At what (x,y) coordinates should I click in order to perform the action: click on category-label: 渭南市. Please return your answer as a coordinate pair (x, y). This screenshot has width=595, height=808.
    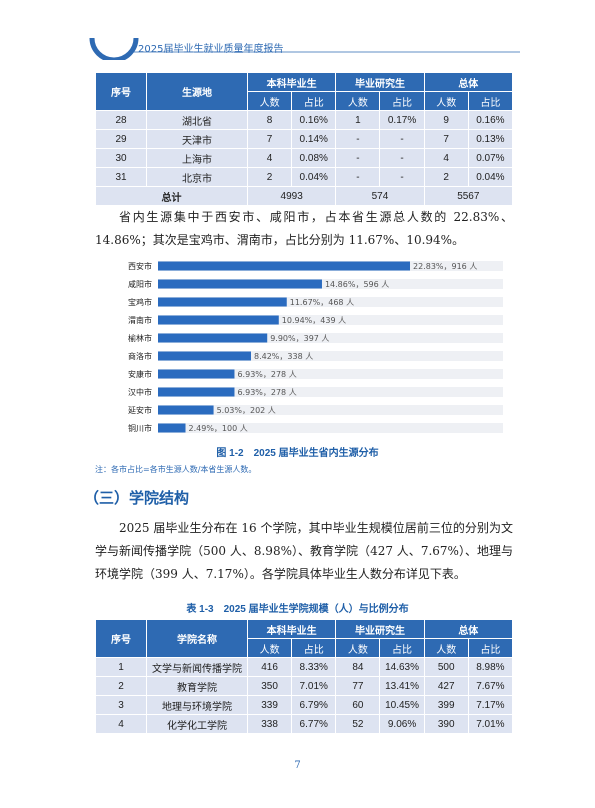
    Looking at the image, I should click on (140, 320).